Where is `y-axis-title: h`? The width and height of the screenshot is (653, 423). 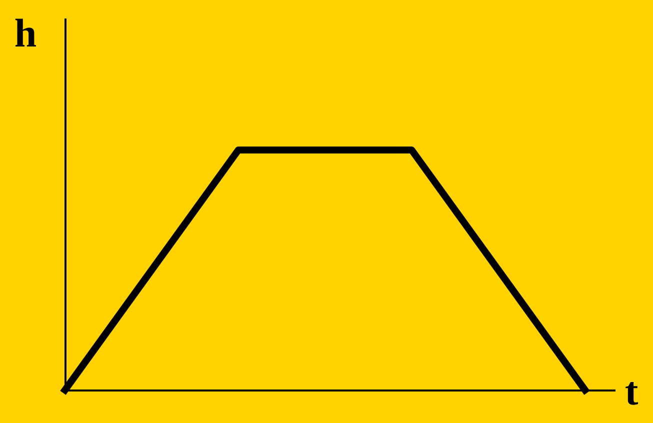
y-axis-title: h is located at coordinates (25, 33).